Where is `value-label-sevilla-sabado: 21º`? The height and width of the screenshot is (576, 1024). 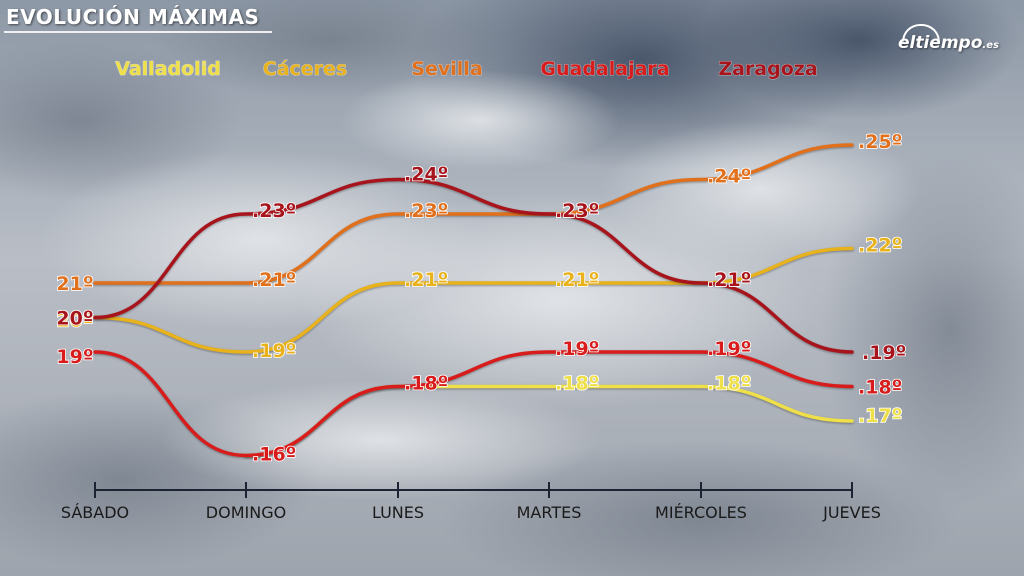
value-label-sevilla-sabado: 21º is located at coordinates (74, 284).